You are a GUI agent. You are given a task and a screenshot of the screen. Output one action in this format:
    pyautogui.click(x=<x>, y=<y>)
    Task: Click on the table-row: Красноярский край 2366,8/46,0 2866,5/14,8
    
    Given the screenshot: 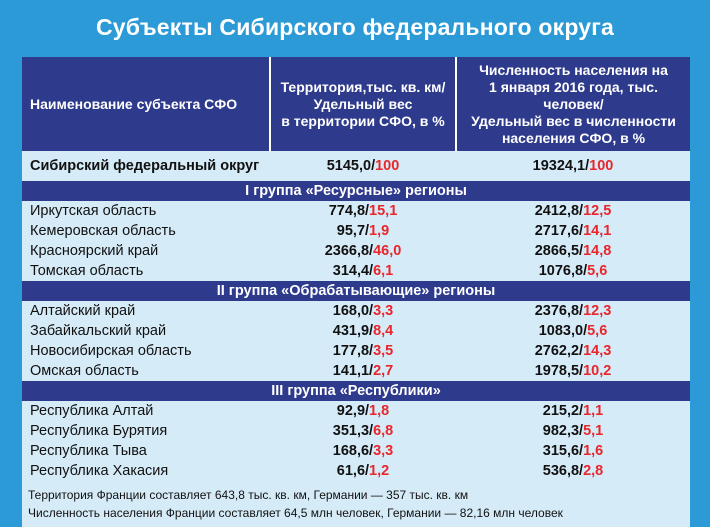 What is the action you would take?
    pyautogui.click(x=356, y=251)
    